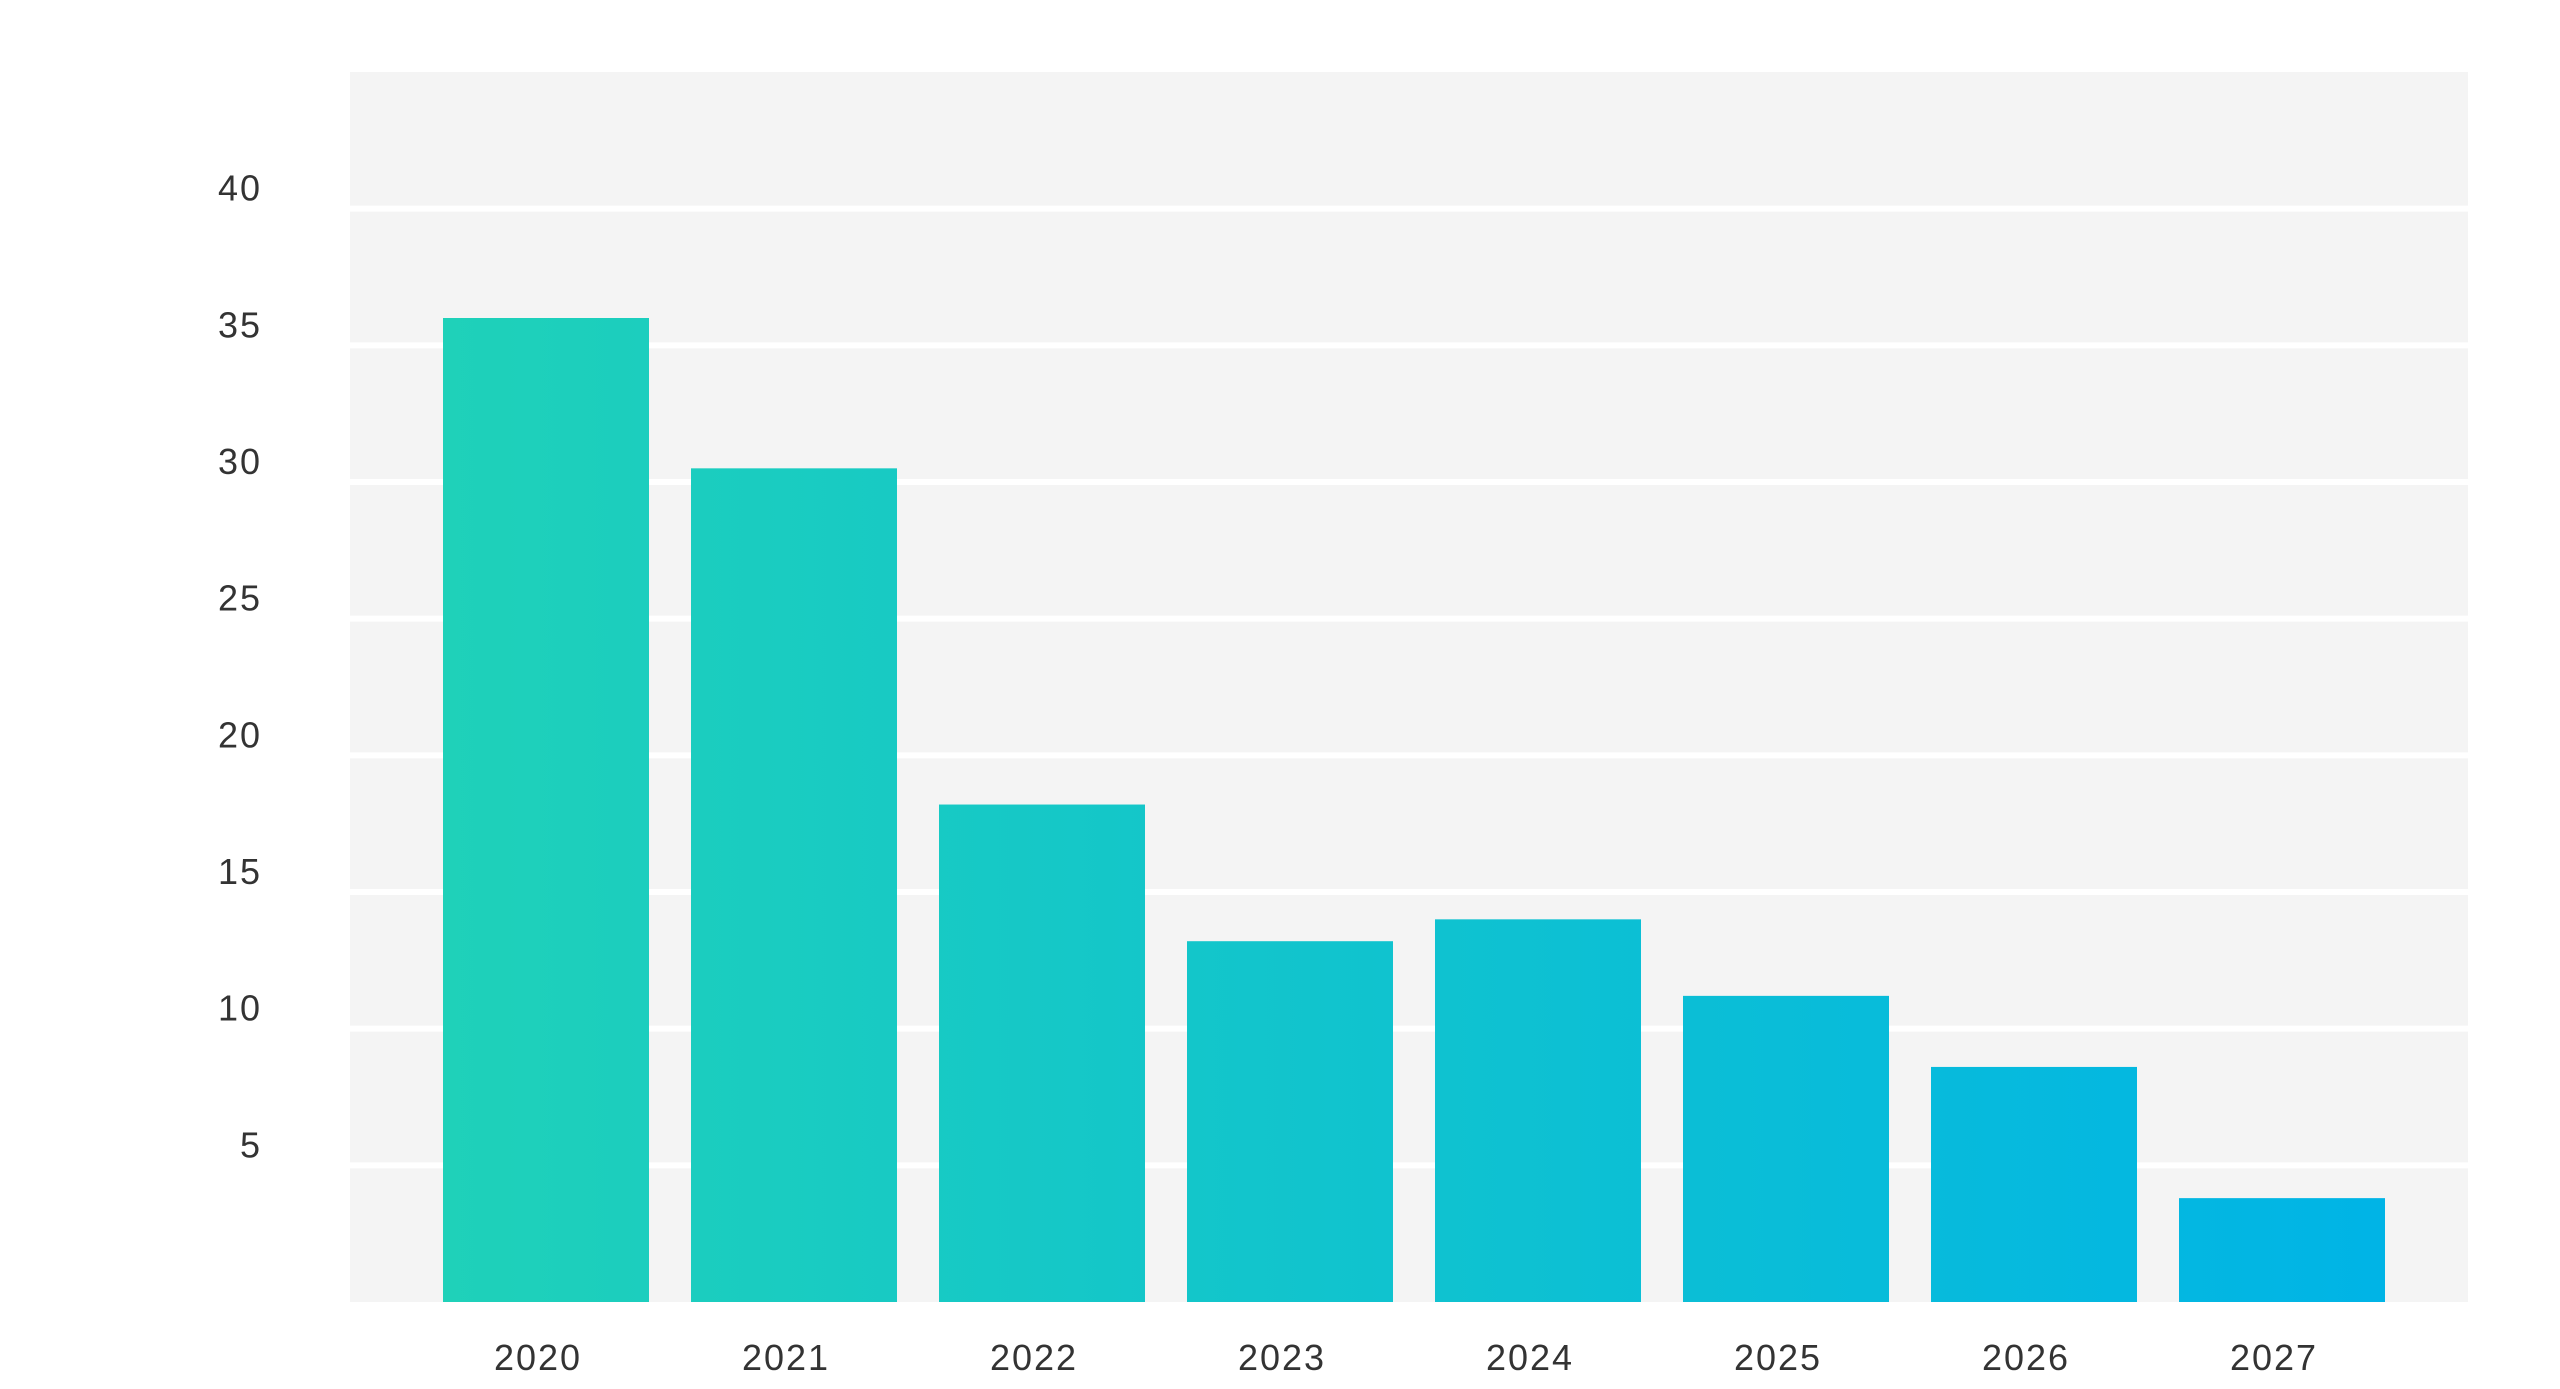 The image size is (2560, 1389). I want to click on y-tick-label: 10, so click(240, 1008).